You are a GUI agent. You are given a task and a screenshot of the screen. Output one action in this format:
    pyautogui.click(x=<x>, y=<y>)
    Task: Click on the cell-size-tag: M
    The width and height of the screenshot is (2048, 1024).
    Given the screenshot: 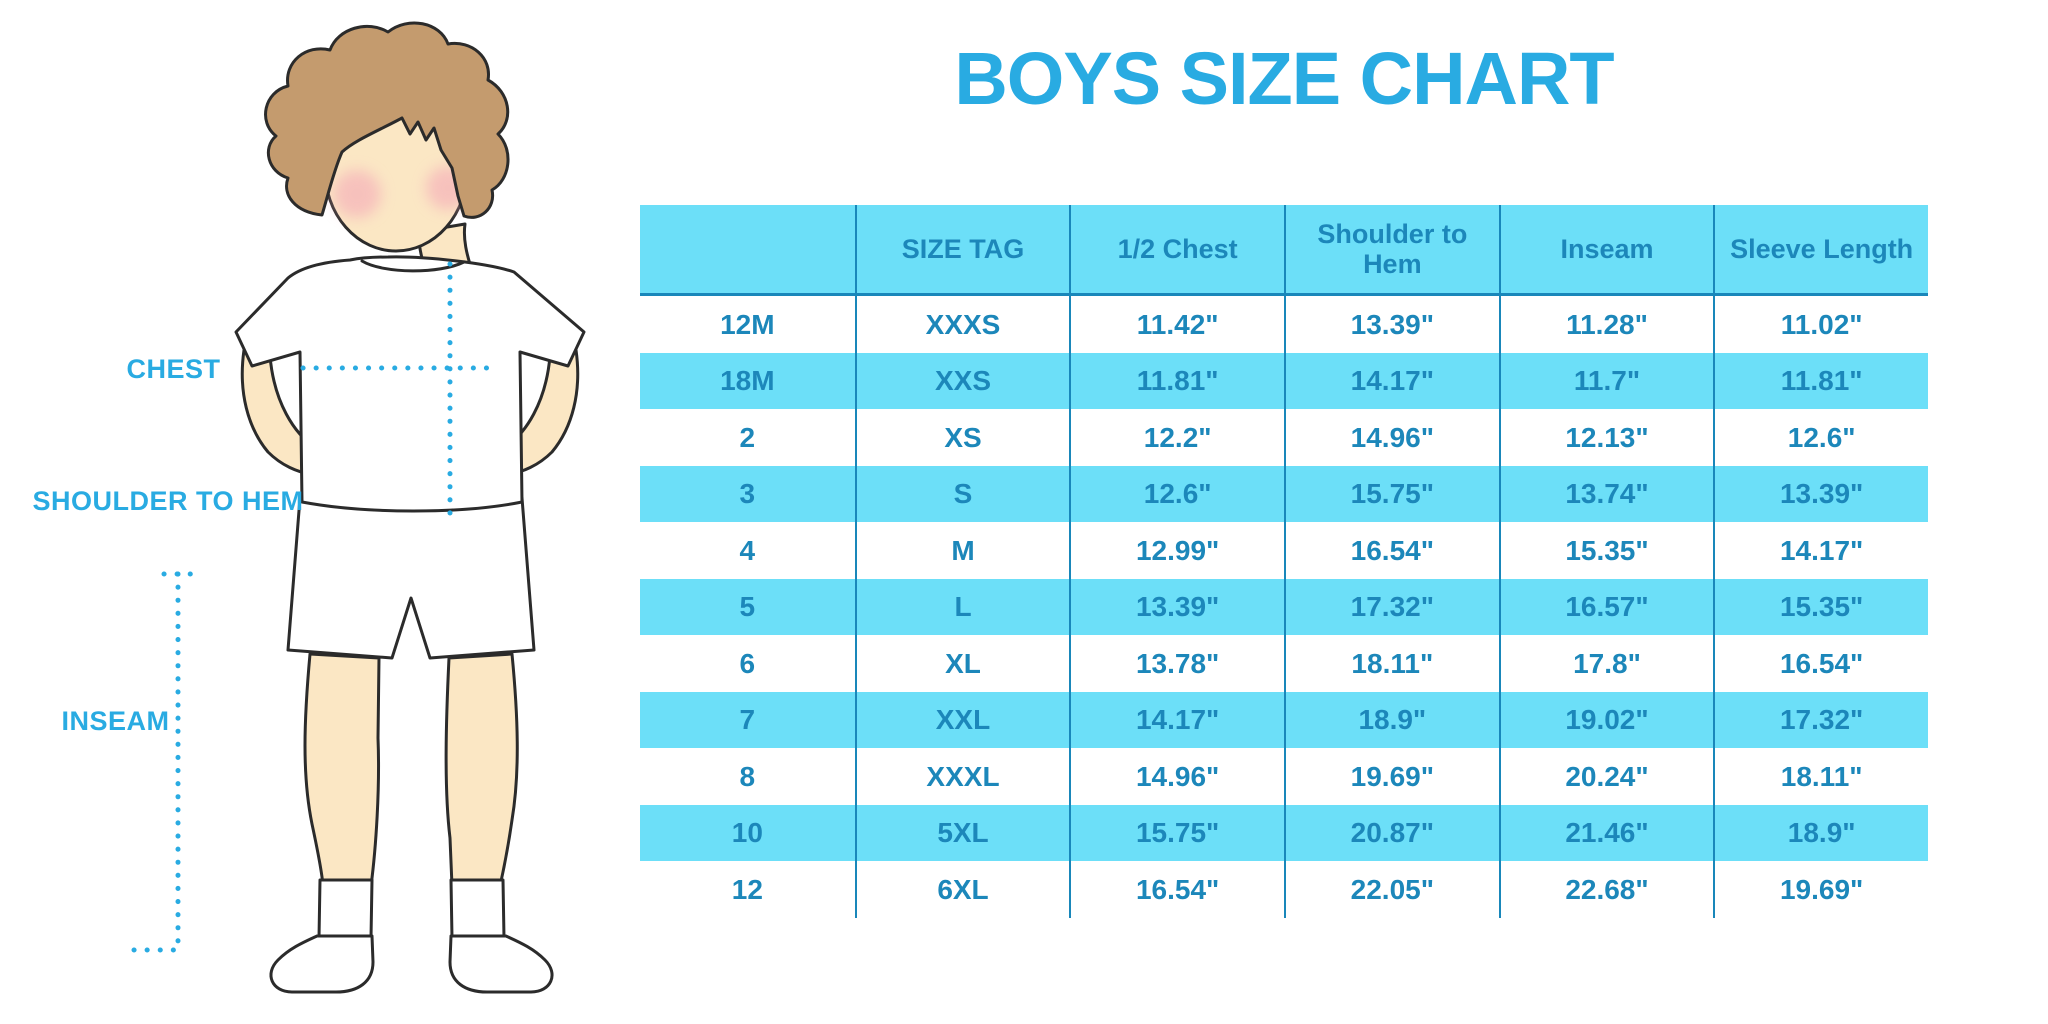 What is the action you would take?
    pyautogui.click(x=962, y=550)
    